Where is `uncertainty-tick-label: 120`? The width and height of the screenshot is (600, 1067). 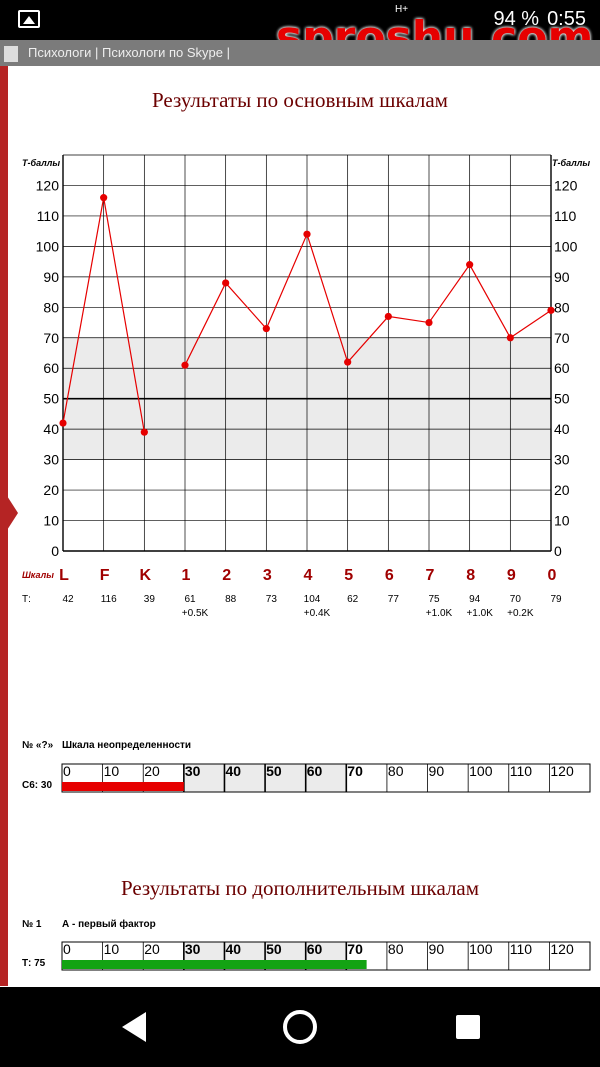 uncertainty-tick-label: 120 is located at coordinates (562, 771).